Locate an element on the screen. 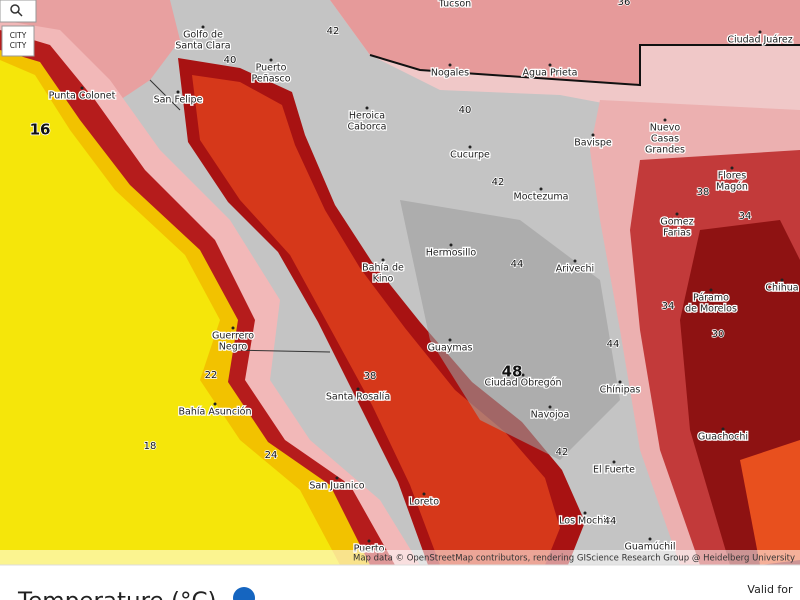 The image size is (800, 600). city-label: Casas is located at coordinates (665, 139).